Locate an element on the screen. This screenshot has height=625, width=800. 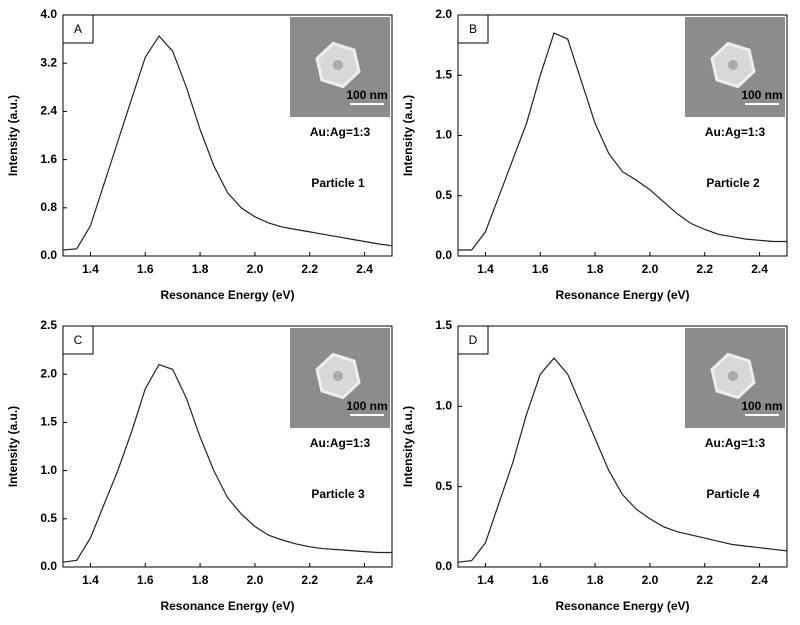
panel-letter: B is located at coordinates (473, 29).